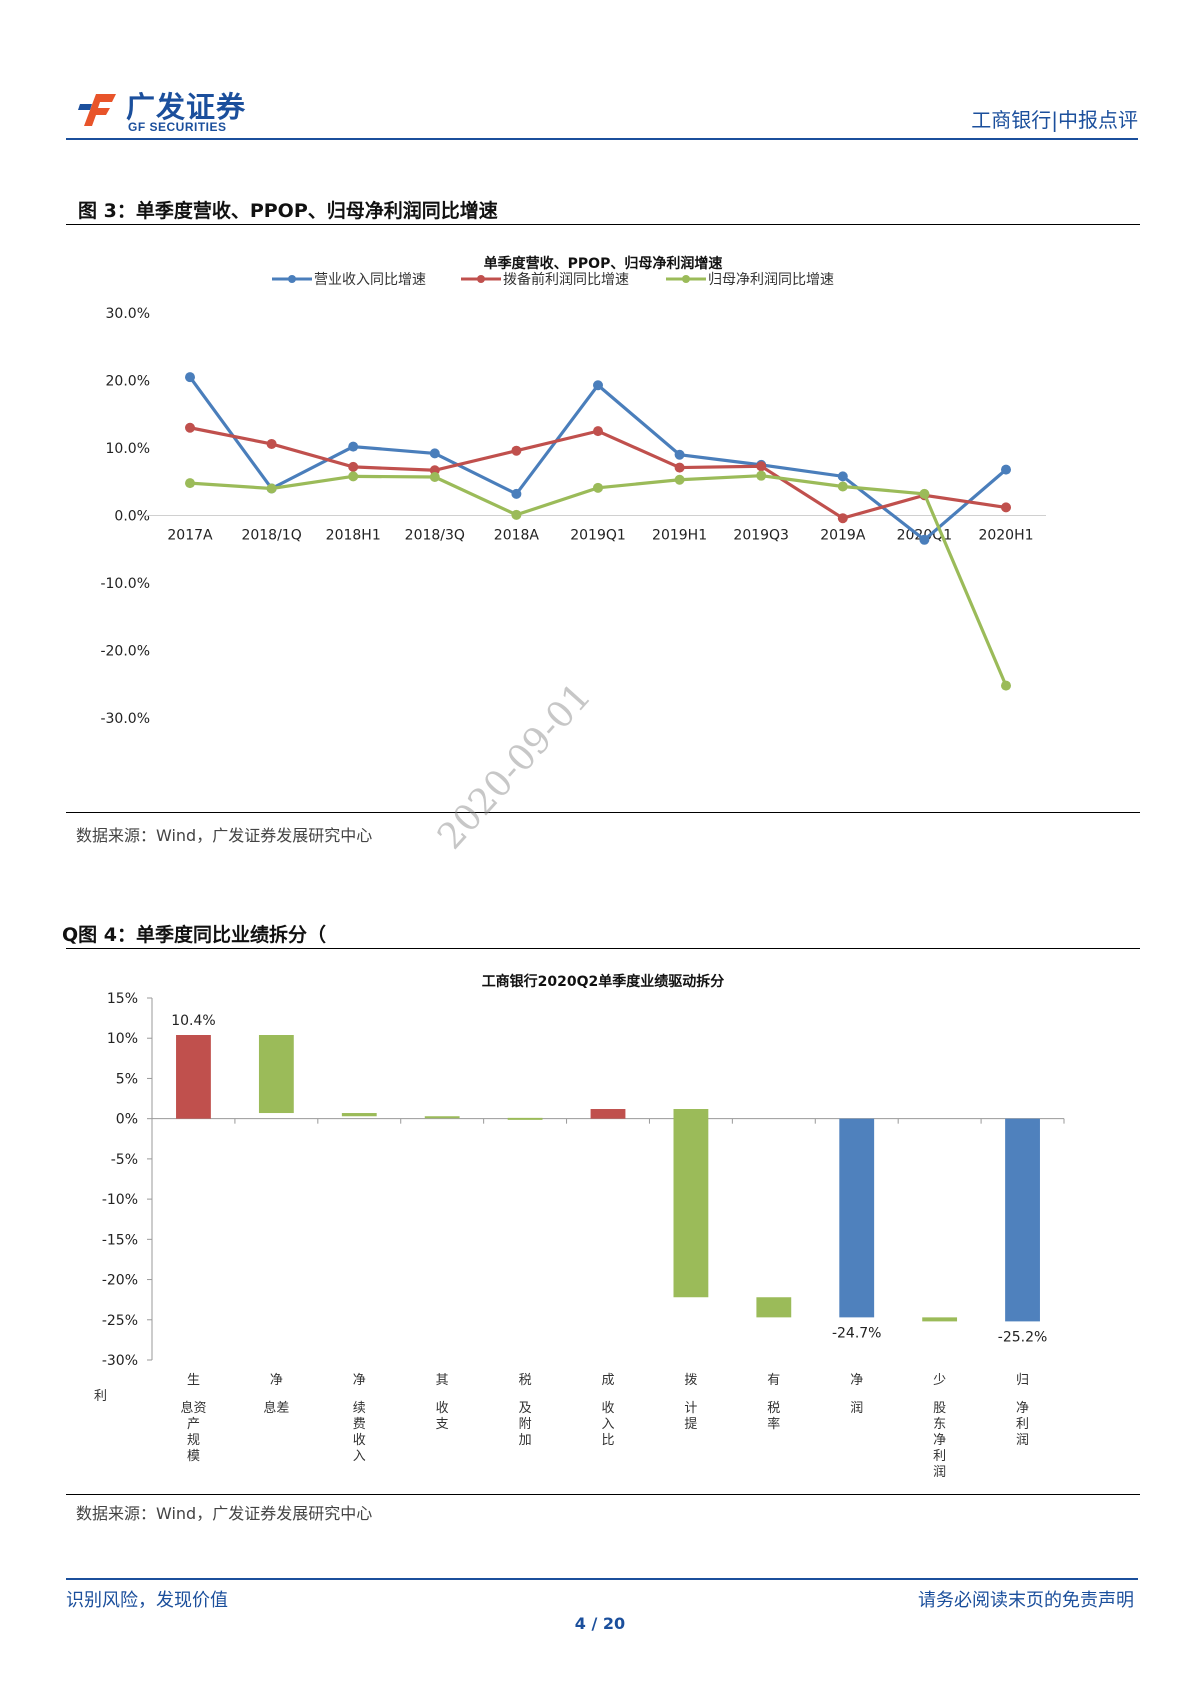 The image size is (1200, 1698). I want to click on legend-item-1: 拨备前利润同比增速, so click(545, 279).